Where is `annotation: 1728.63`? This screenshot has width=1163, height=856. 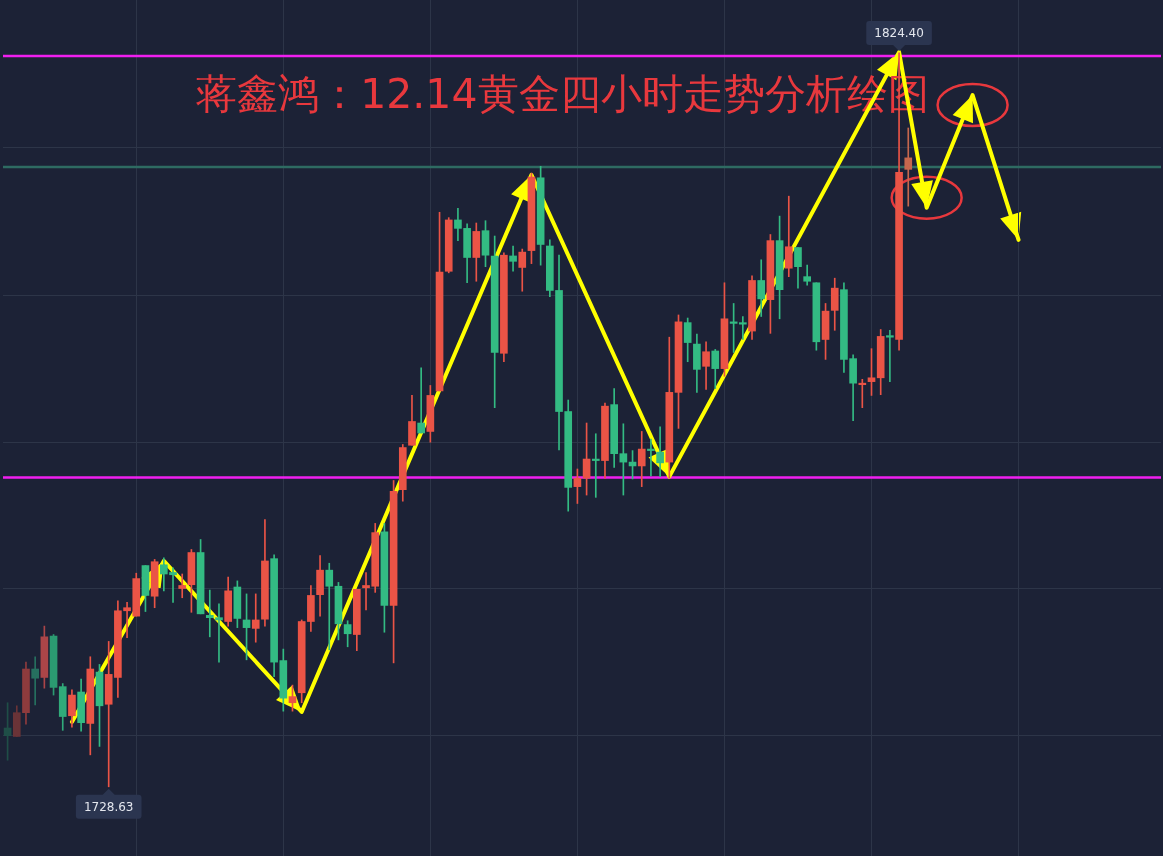 annotation: 1728.63 is located at coordinates (108, 806).